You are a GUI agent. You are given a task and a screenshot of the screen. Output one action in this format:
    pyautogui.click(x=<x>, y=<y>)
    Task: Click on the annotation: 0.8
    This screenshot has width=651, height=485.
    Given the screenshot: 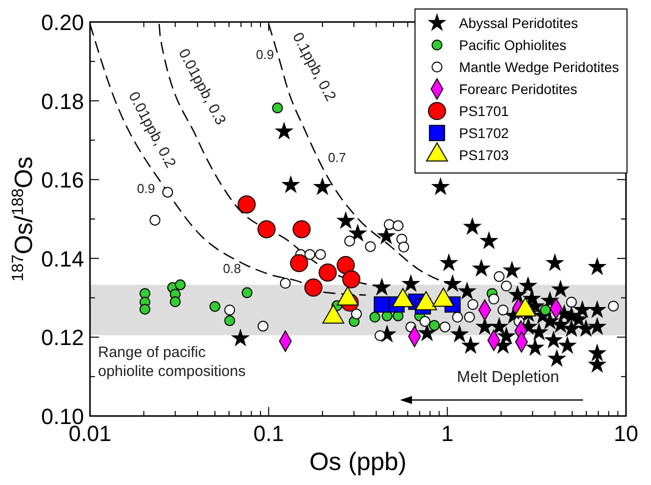 What is the action you would take?
    pyautogui.click(x=232, y=268)
    